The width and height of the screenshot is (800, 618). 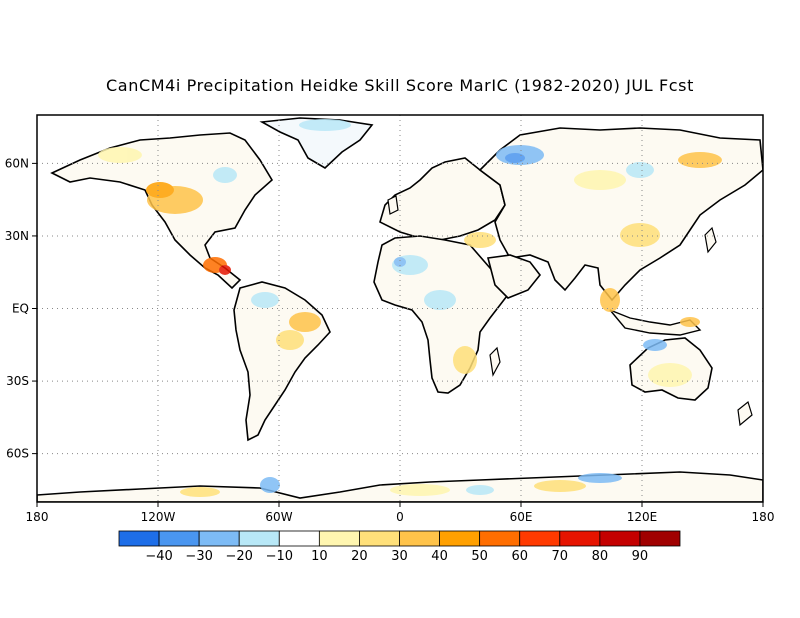 What do you see at coordinates (640, 556) in the screenshot?
I see `colorbar-label: 90` at bounding box center [640, 556].